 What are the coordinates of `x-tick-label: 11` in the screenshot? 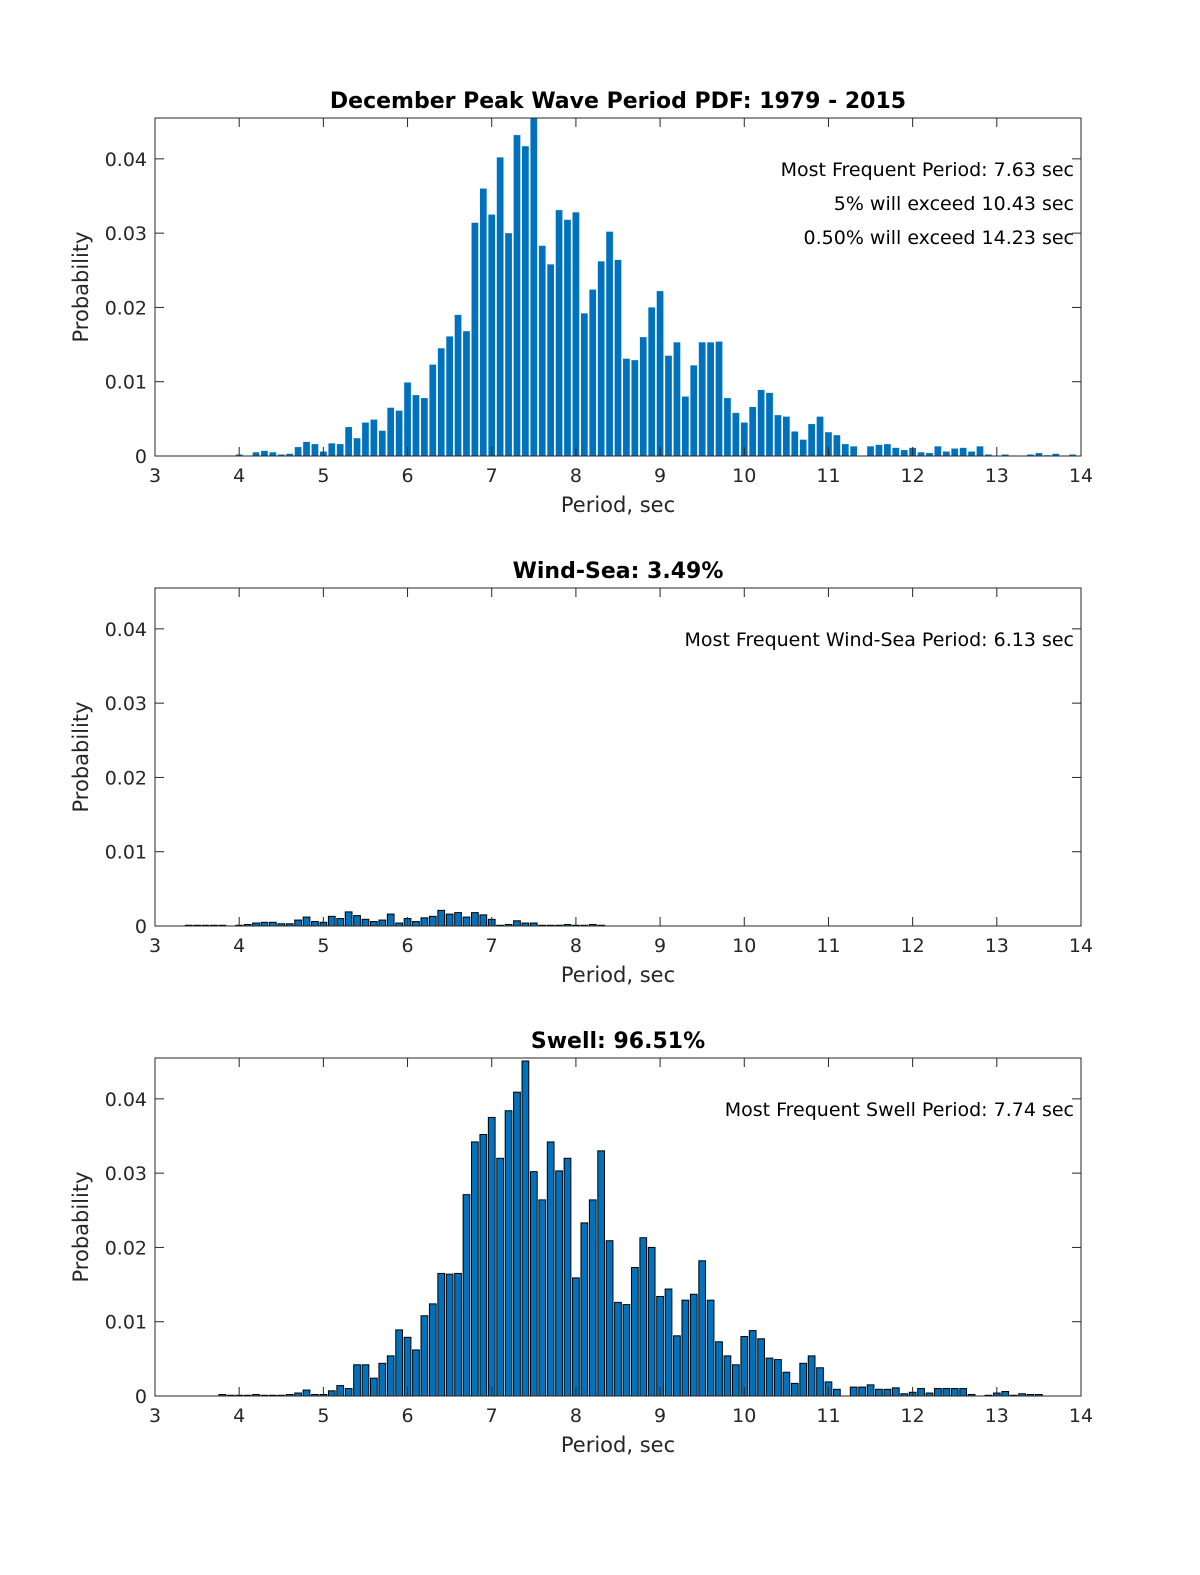 It's located at (828, 476).